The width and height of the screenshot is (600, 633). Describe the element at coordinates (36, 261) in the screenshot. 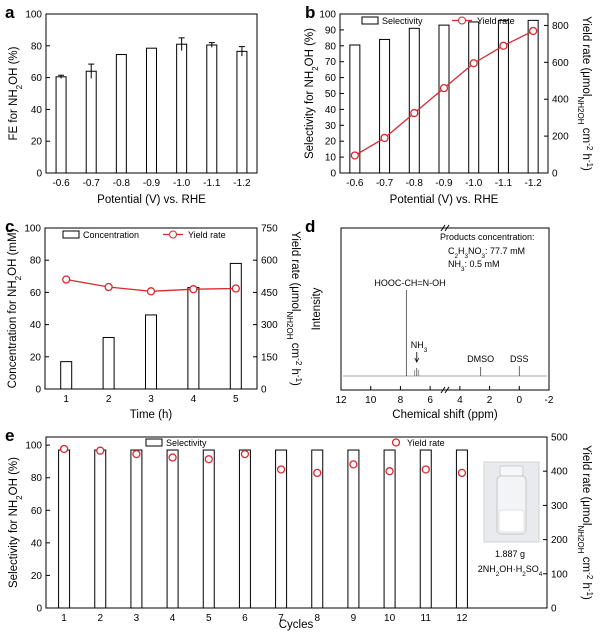

I see `panel-c-y-tick-label: 80` at that location.